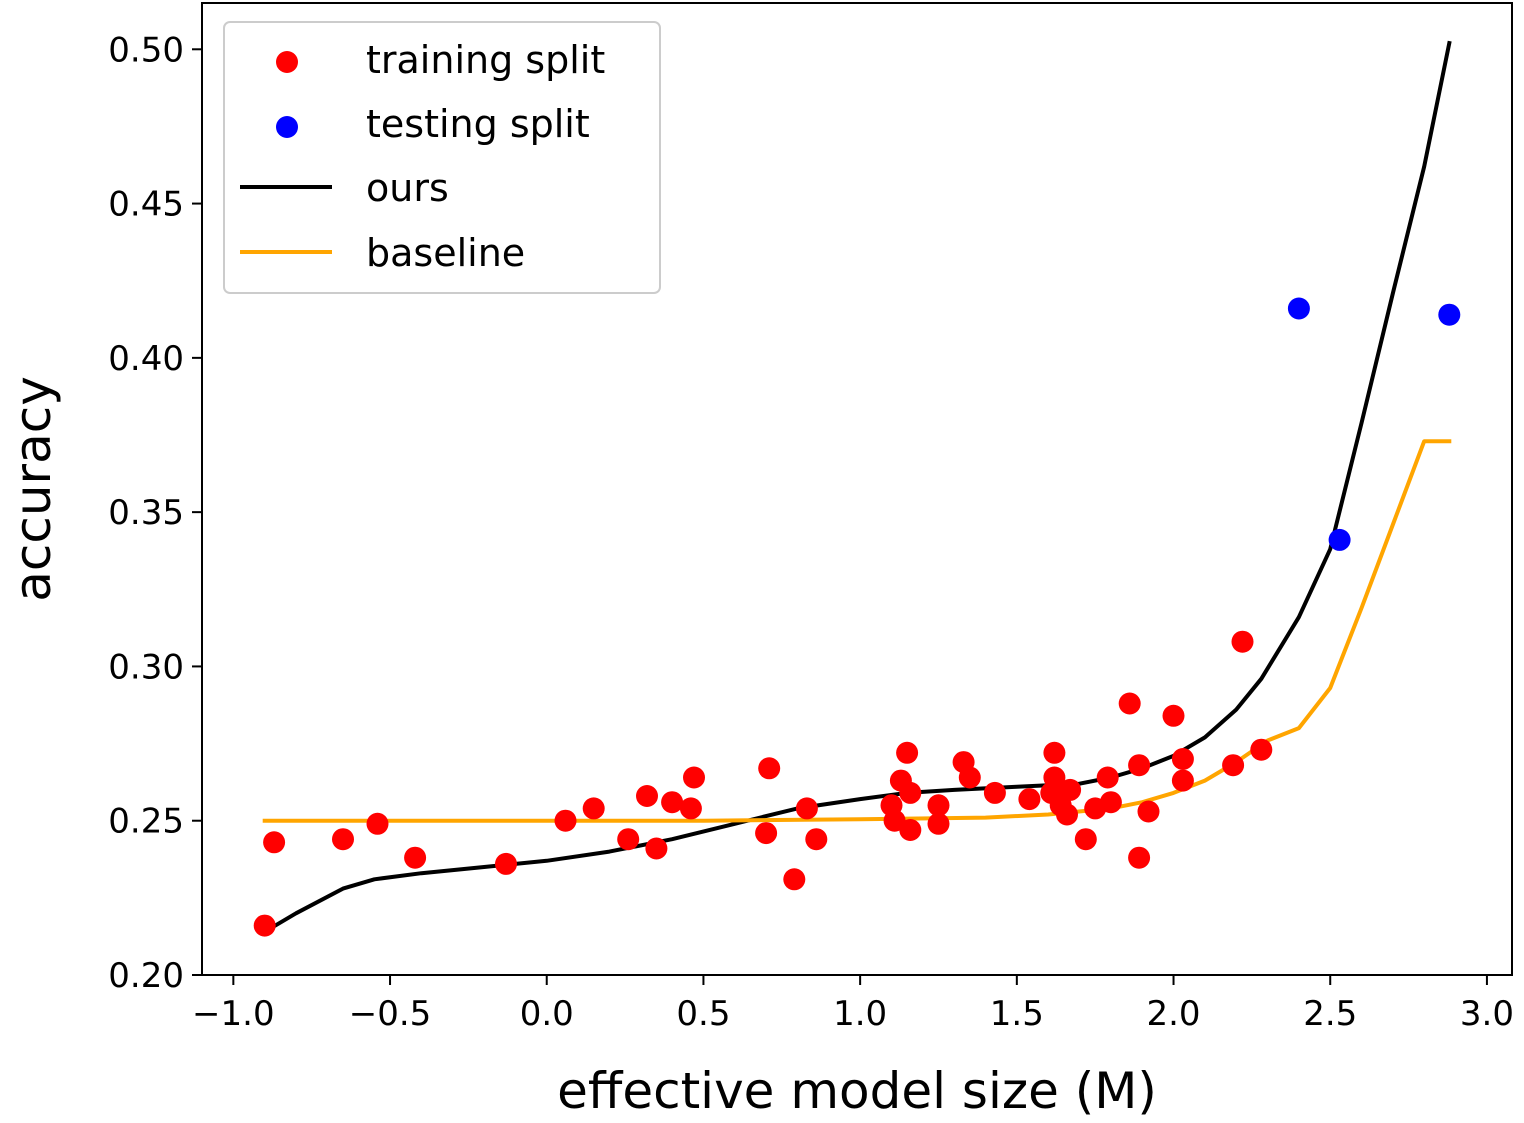  I want to click on legend-label-testing-split: testing split, so click(478, 124).